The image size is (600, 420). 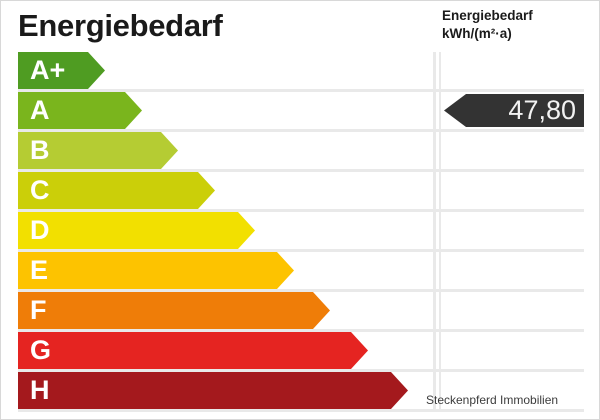 What do you see at coordinates (492, 400) in the screenshot?
I see `watermark-label: Steckenpferd Immobilien` at bounding box center [492, 400].